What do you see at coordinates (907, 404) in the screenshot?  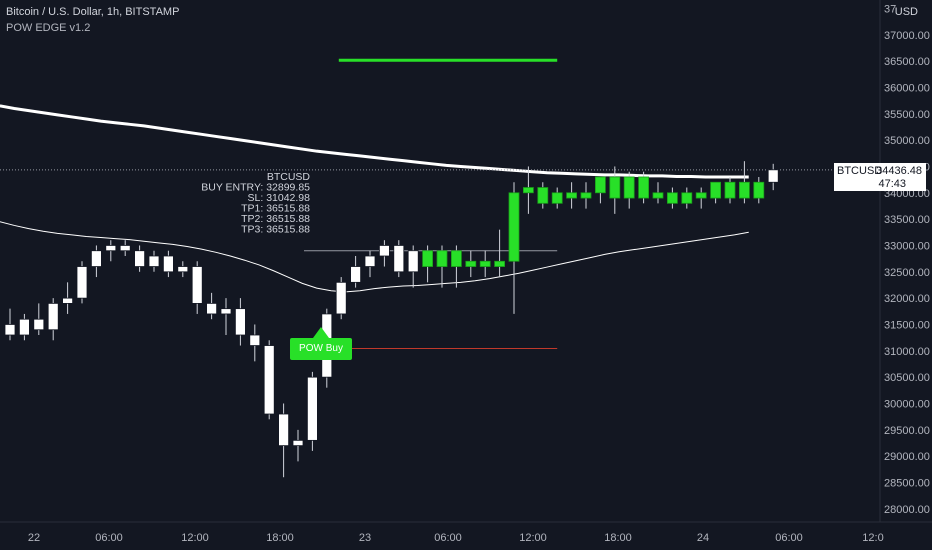 I see `y-tick-label: 30000.00` at bounding box center [907, 404].